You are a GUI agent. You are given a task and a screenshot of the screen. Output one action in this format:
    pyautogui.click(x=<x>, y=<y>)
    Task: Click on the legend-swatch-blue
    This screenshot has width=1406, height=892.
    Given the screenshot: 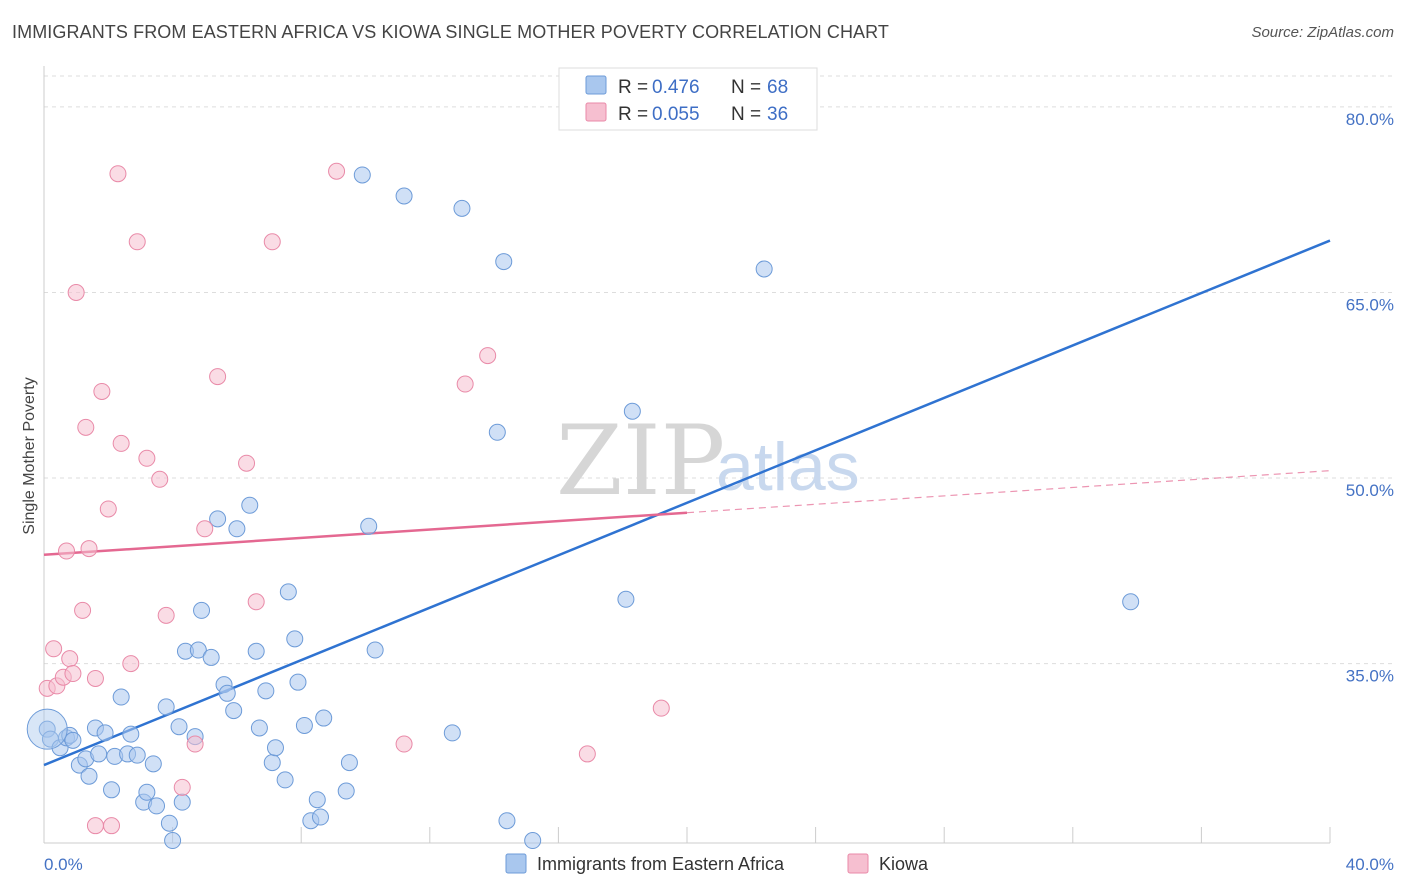 What is the action you would take?
    pyautogui.click(x=596, y=85)
    